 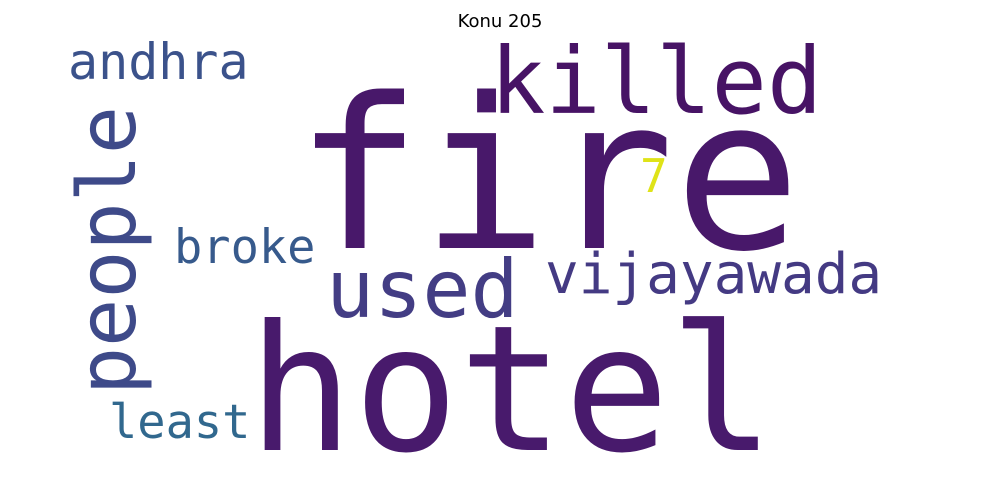 What do you see at coordinates (713, 274) in the screenshot?
I see `word-vijayawada: vijayawada` at bounding box center [713, 274].